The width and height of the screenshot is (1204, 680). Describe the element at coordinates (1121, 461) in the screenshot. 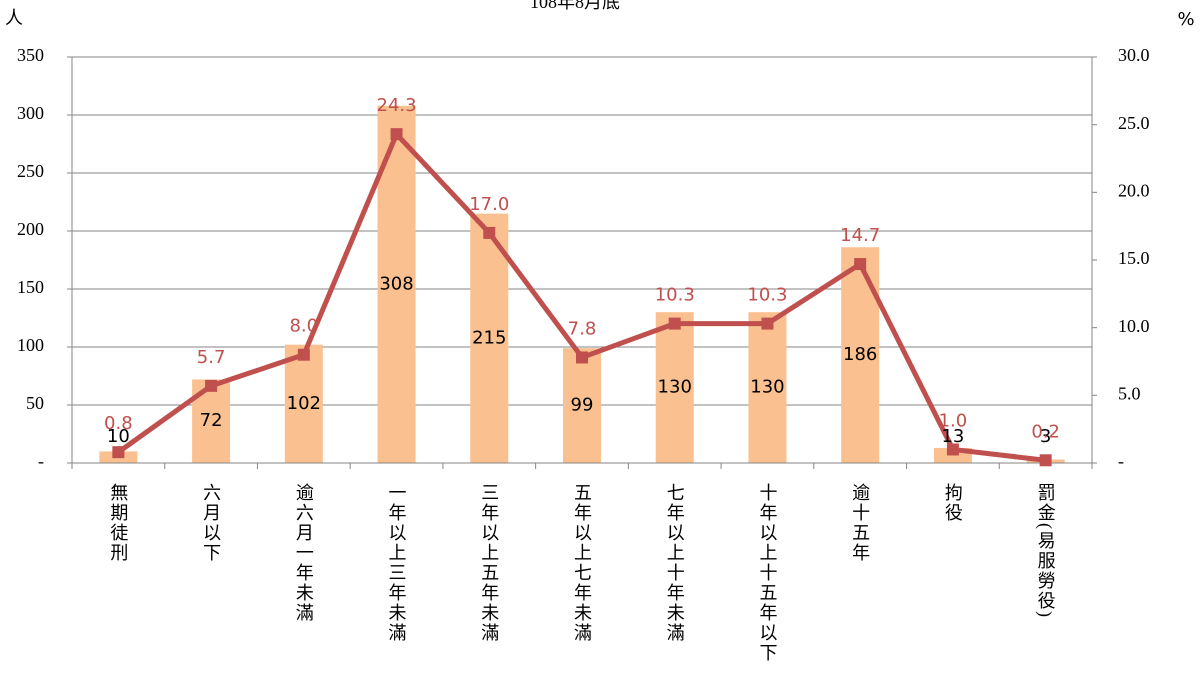

I see `y2-tick-label: -` at that location.